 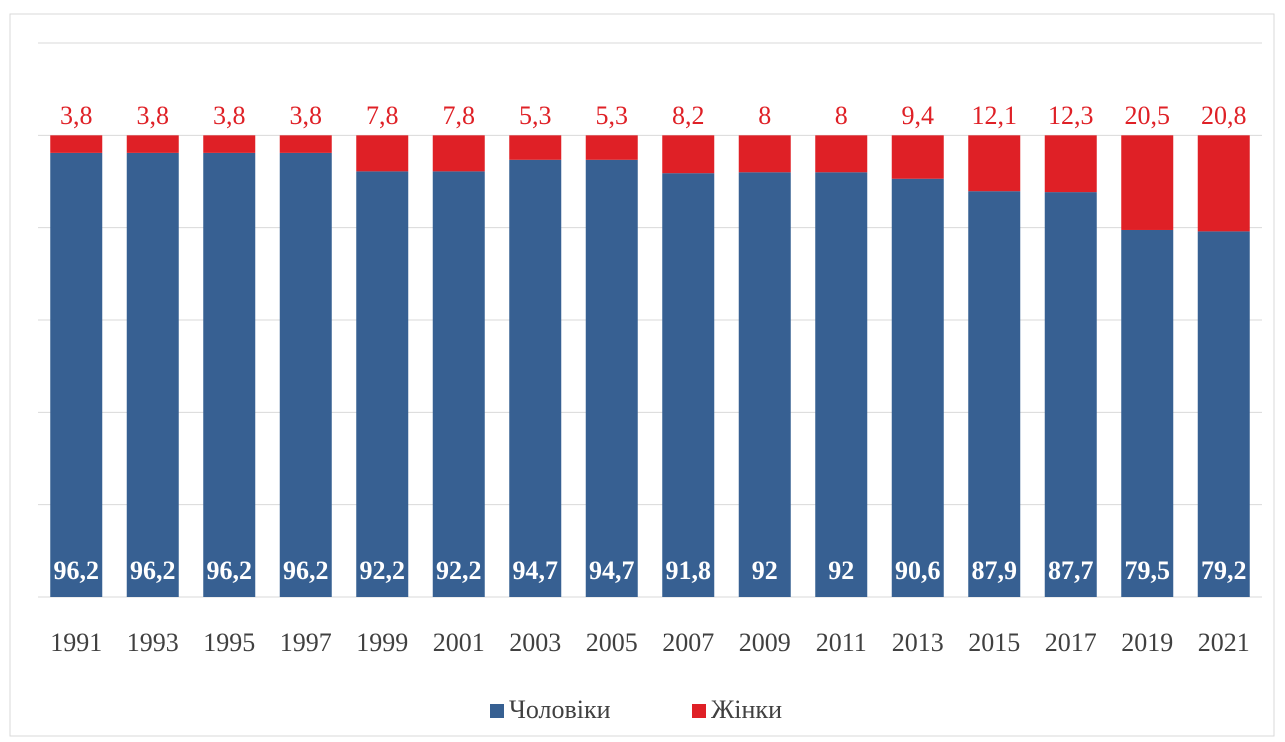 I want to click on x-tick-label: 2005, so click(x=612, y=642).